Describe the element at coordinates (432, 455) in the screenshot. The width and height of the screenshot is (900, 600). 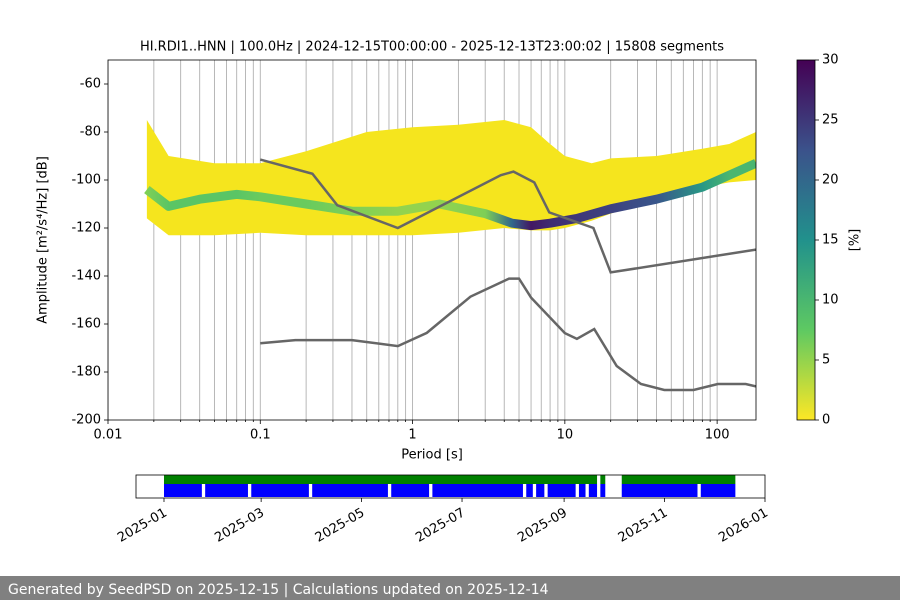
I see `x-axis-label: Period [s]` at that location.